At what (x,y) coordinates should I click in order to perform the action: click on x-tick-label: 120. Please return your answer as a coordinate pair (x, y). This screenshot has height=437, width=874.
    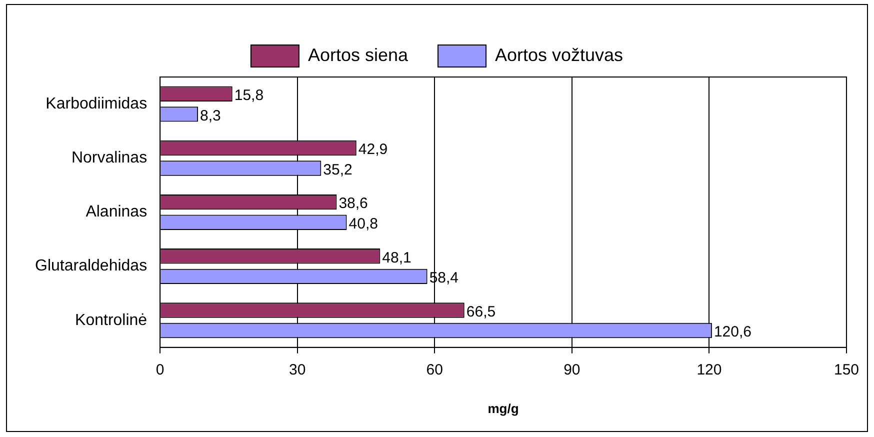
    Looking at the image, I should click on (709, 370).